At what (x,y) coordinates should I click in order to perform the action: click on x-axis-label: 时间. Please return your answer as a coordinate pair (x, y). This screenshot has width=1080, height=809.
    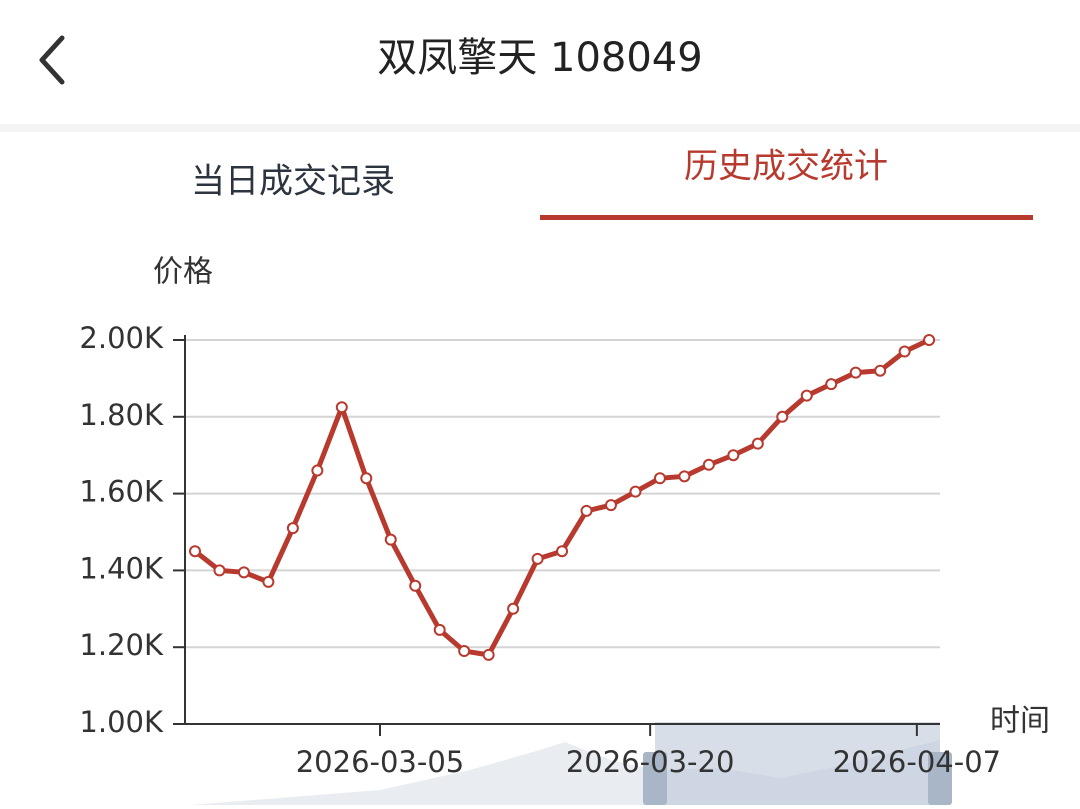
    Looking at the image, I should click on (1020, 721).